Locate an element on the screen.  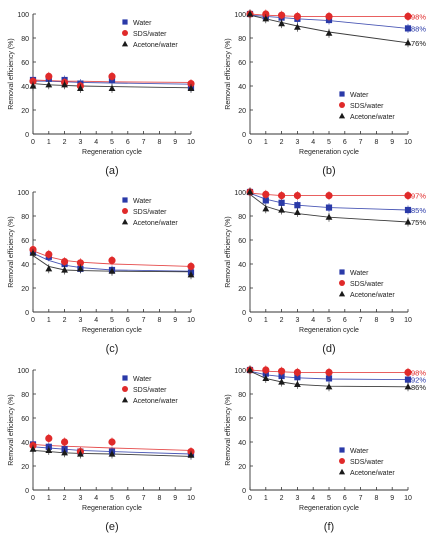
x-tick-label: 1 is located at coordinates (49, 142).